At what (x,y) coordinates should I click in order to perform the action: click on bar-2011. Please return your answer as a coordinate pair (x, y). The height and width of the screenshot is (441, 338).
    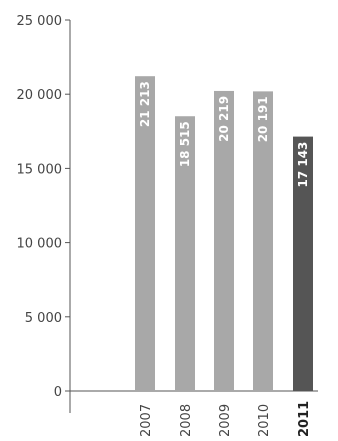
    Looking at the image, I should click on (303, 263).